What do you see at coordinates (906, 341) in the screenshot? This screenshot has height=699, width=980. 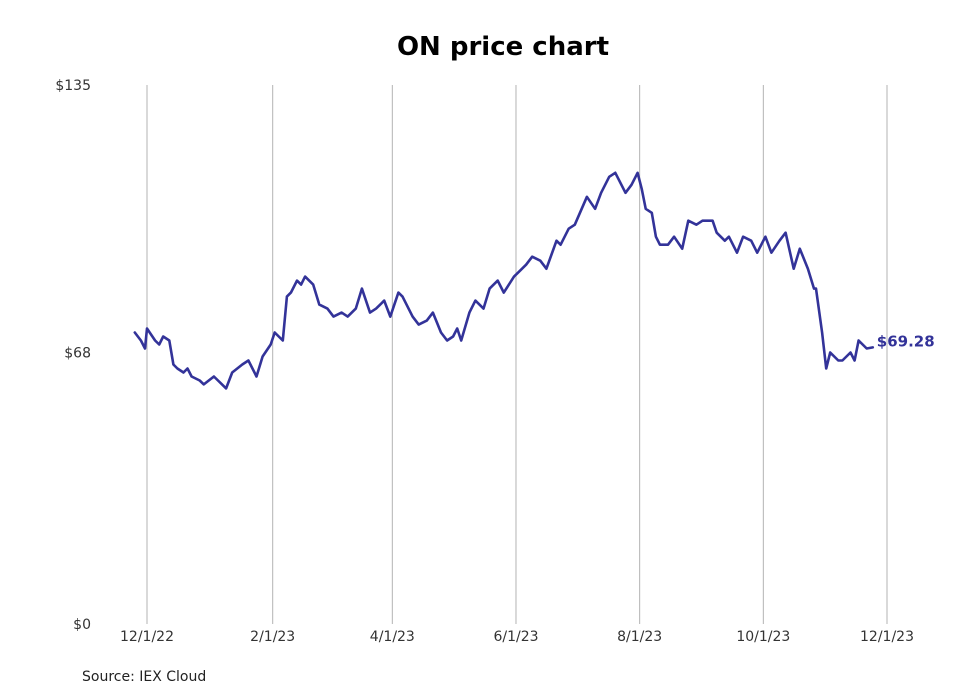 I see `last-price-label: $69.28` at bounding box center [906, 341].